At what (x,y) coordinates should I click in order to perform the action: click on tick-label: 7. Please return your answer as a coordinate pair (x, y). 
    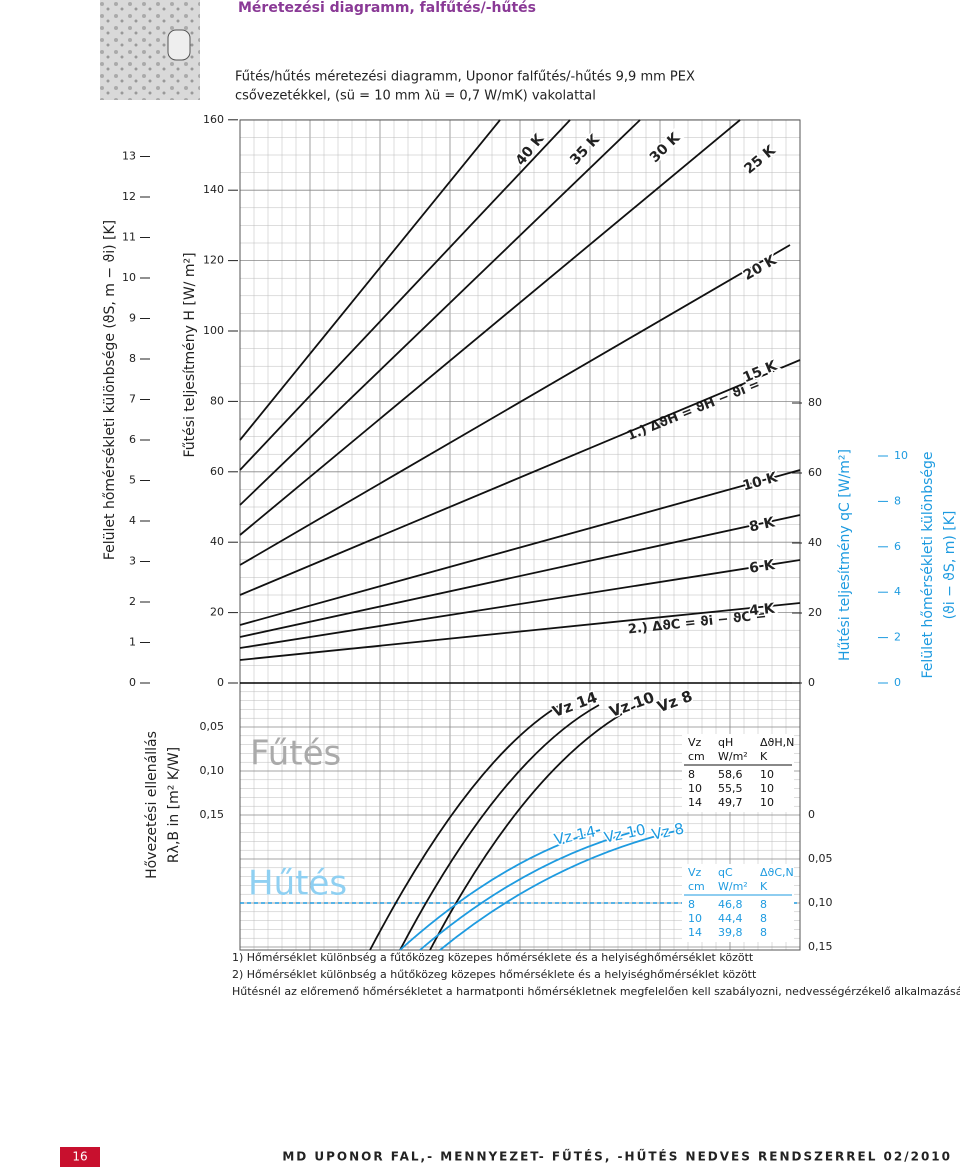
    Looking at the image, I should click on (132, 399).